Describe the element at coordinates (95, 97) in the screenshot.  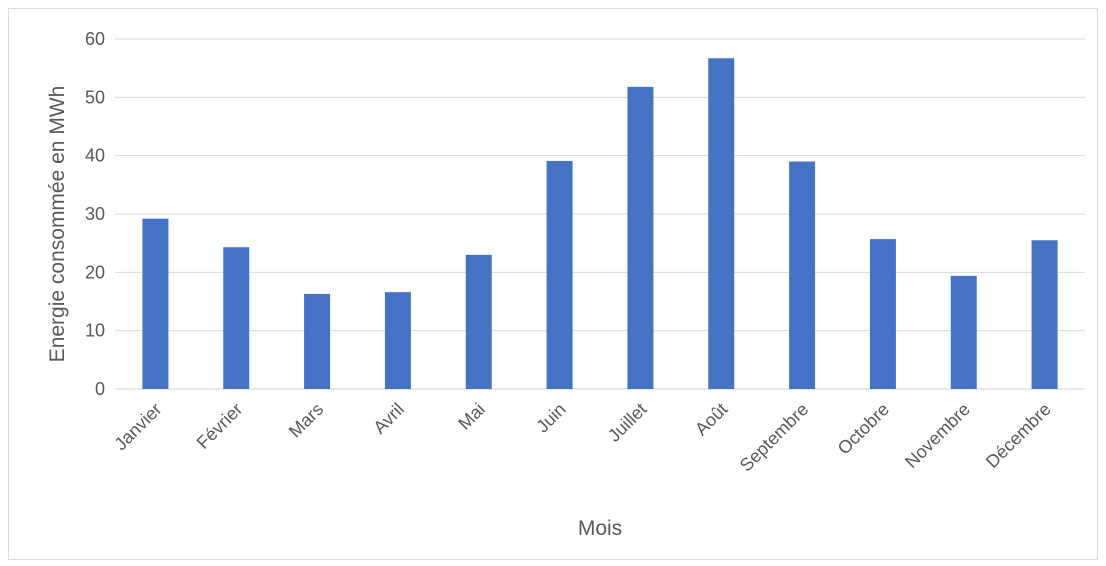
I see `y-tick-label: 50` at that location.